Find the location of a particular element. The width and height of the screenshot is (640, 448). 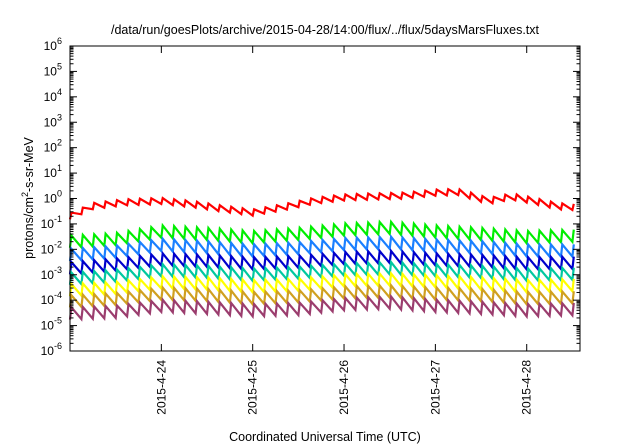

y-axis-title-rest: -s-sr-MeV is located at coordinates (29, 164).